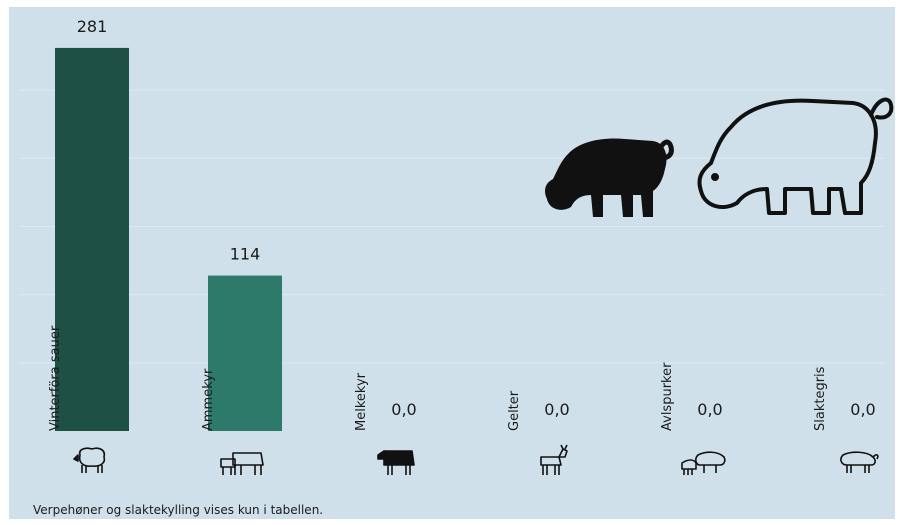  What do you see at coordinates (55, 378) in the screenshot?
I see `category-label: Vinterföra sauer` at bounding box center [55, 378].